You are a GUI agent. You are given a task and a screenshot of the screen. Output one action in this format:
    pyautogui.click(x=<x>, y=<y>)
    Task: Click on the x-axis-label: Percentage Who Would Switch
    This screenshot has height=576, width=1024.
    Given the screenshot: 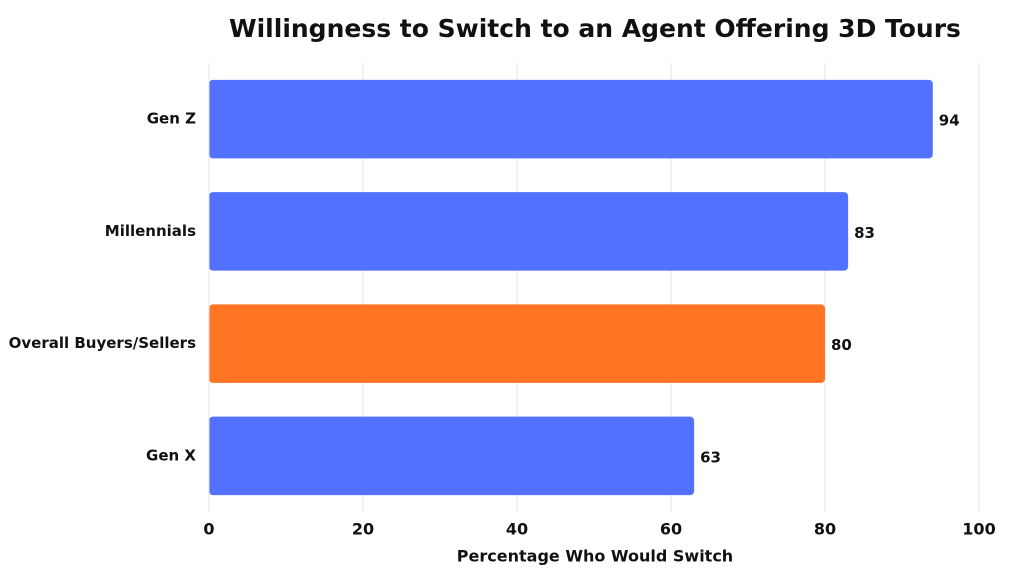 What is the action you would take?
    pyautogui.click(x=595, y=556)
    